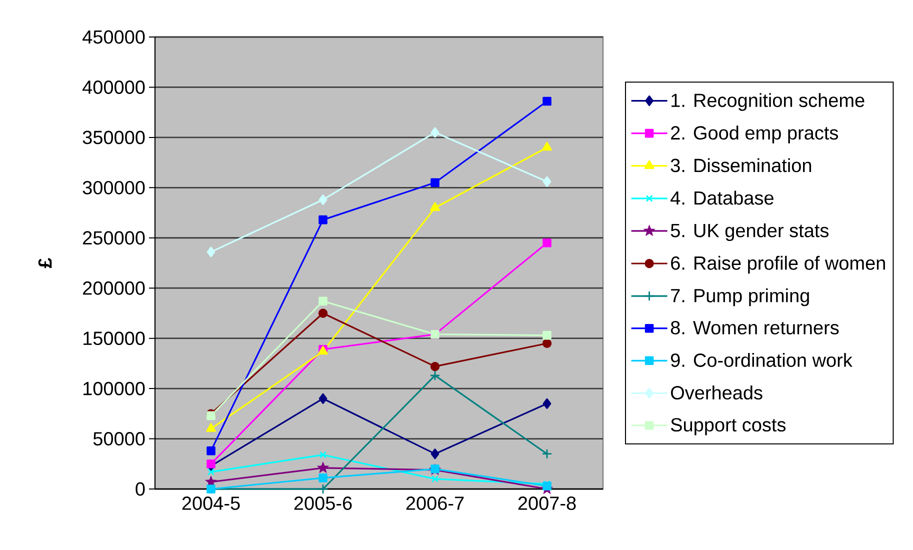 This screenshot has height=550, width=913. What do you see at coordinates (547, 503) in the screenshot?
I see `x-tick-label: 2007-8` at bounding box center [547, 503].